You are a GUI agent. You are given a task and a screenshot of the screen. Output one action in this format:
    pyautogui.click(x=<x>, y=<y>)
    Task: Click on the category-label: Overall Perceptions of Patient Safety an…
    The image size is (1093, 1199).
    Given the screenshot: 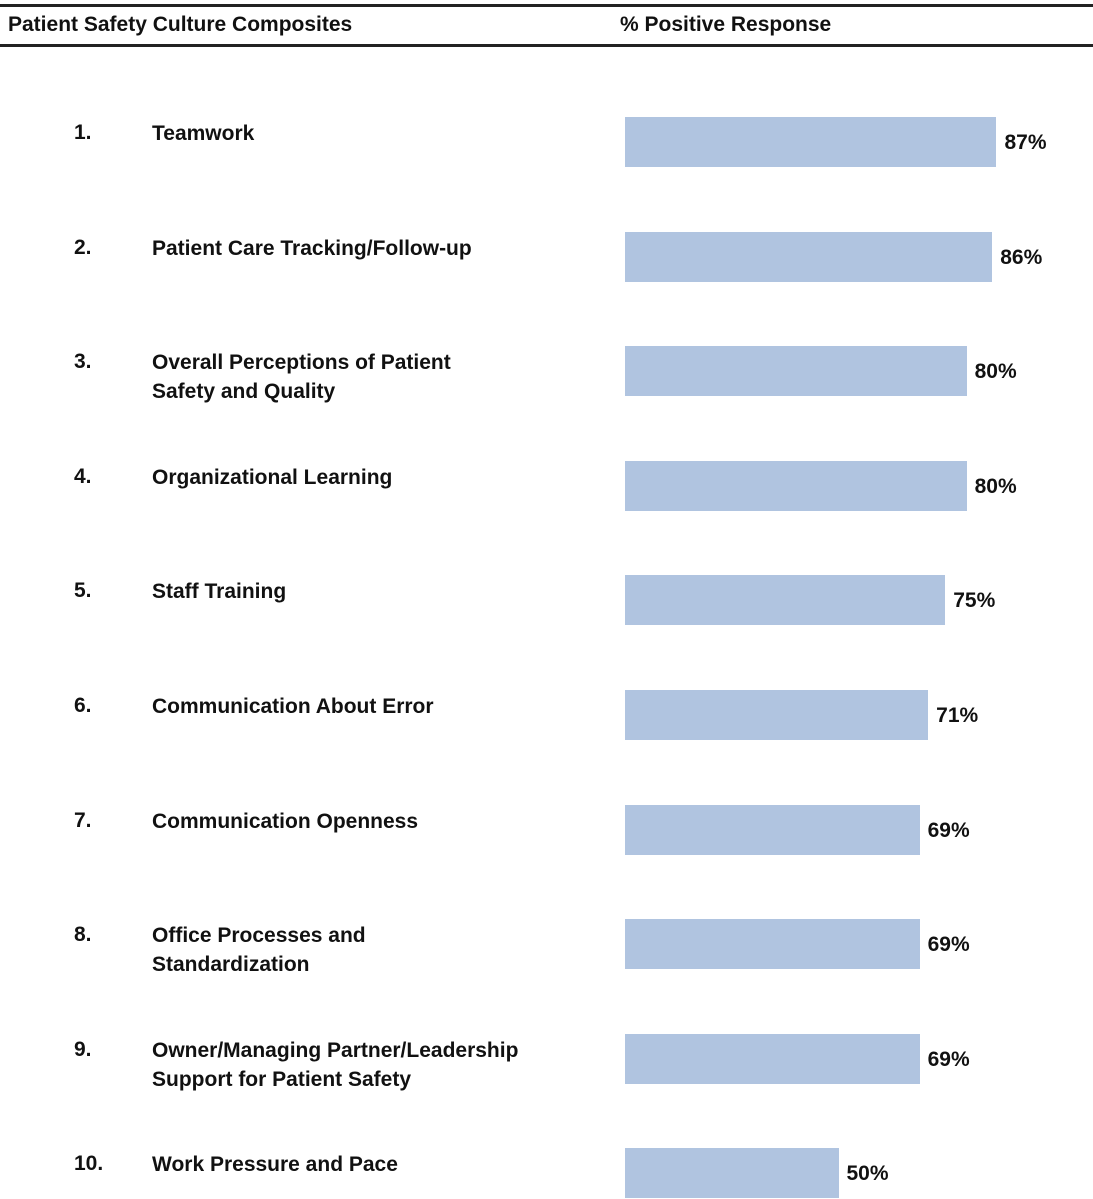 What is the action you would take?
    pyautogui.click(x=301, y=377)
    